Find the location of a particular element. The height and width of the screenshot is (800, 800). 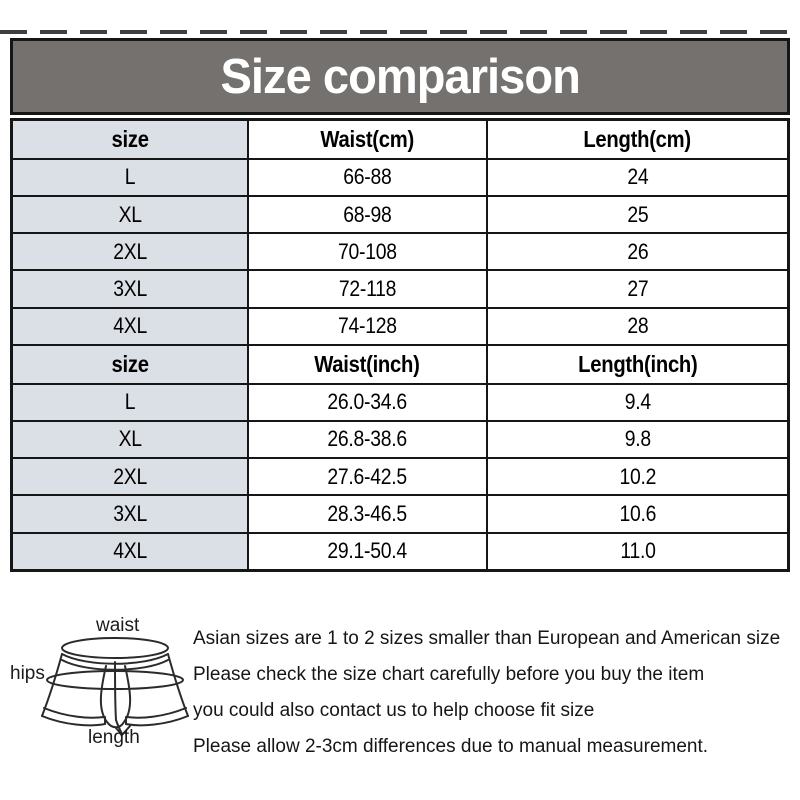

length-cell: 10.2 is located at coordinates (638, 477).